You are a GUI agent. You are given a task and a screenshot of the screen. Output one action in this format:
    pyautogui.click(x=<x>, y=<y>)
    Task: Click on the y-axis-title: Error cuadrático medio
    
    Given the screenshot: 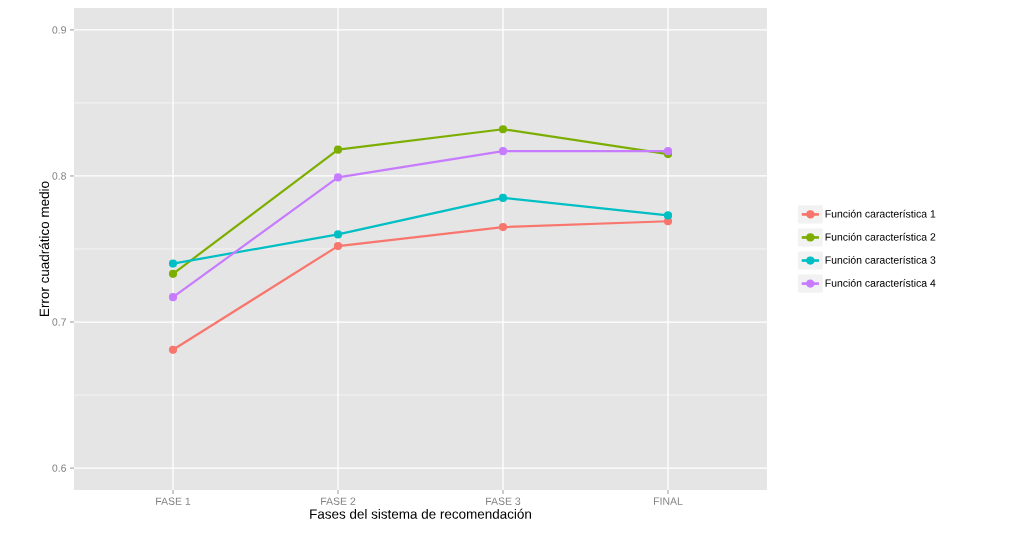 What is the action you would take?
    pyautogui.click(x=44, y=248)
    